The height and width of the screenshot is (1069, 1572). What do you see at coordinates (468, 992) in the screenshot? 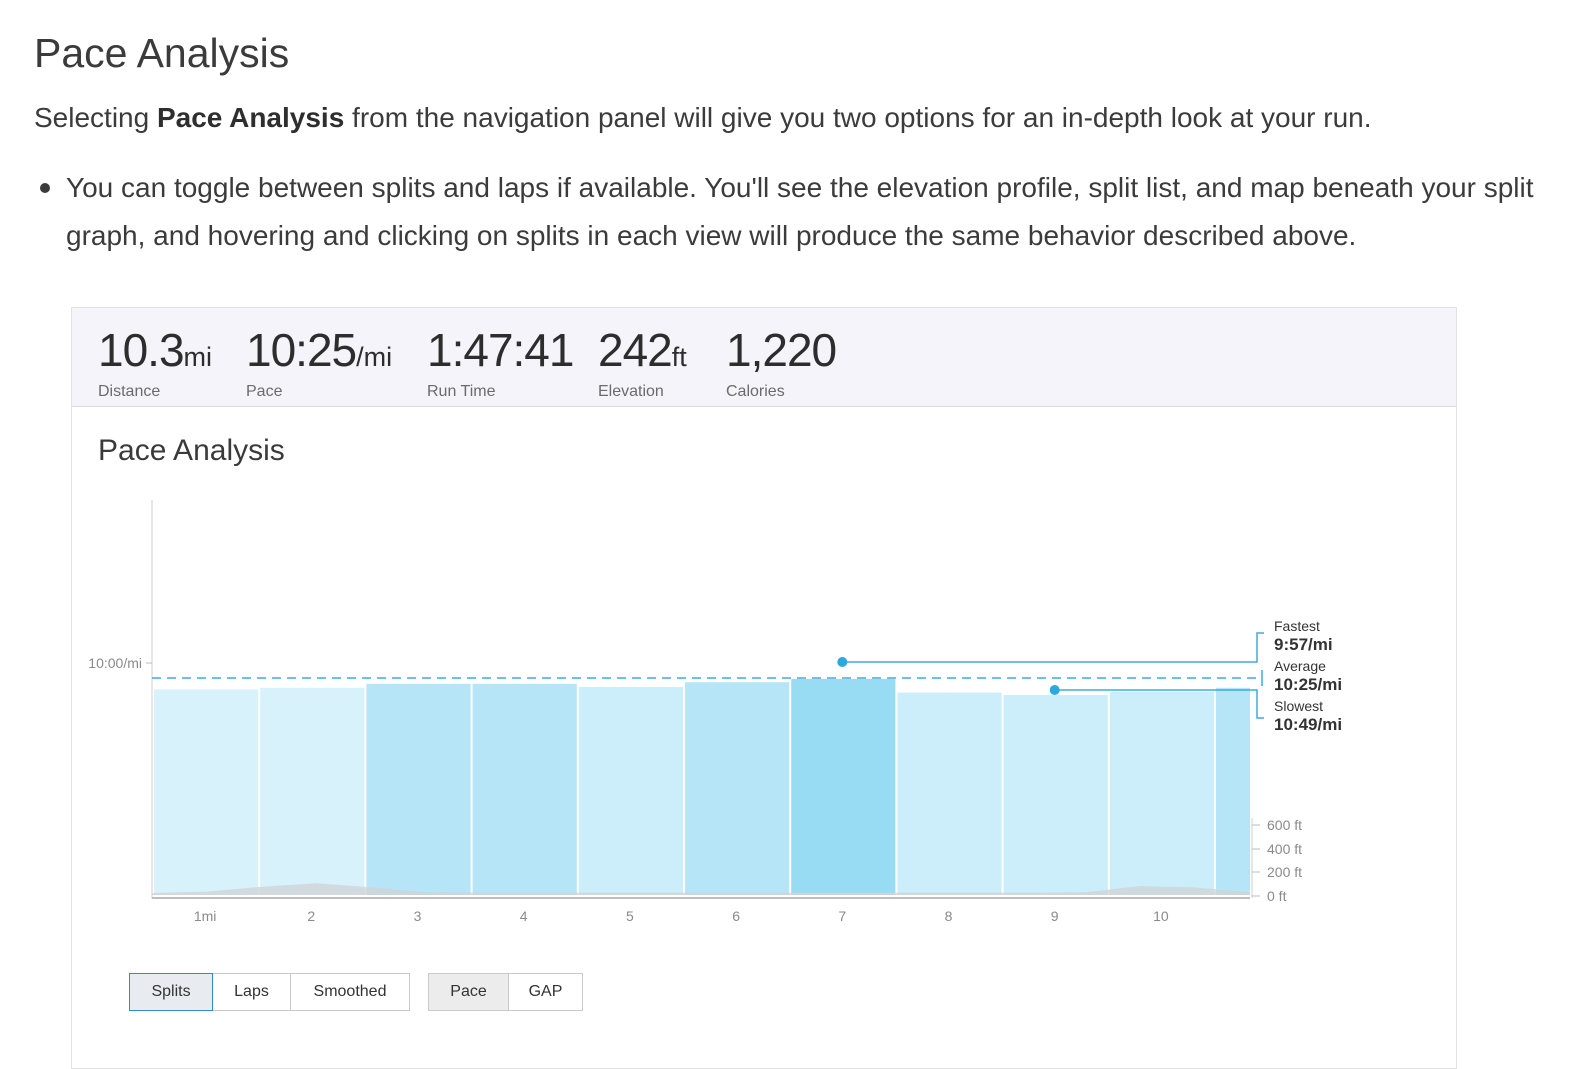
I see `pace-button: Pace` at bounding box center [468, 992].